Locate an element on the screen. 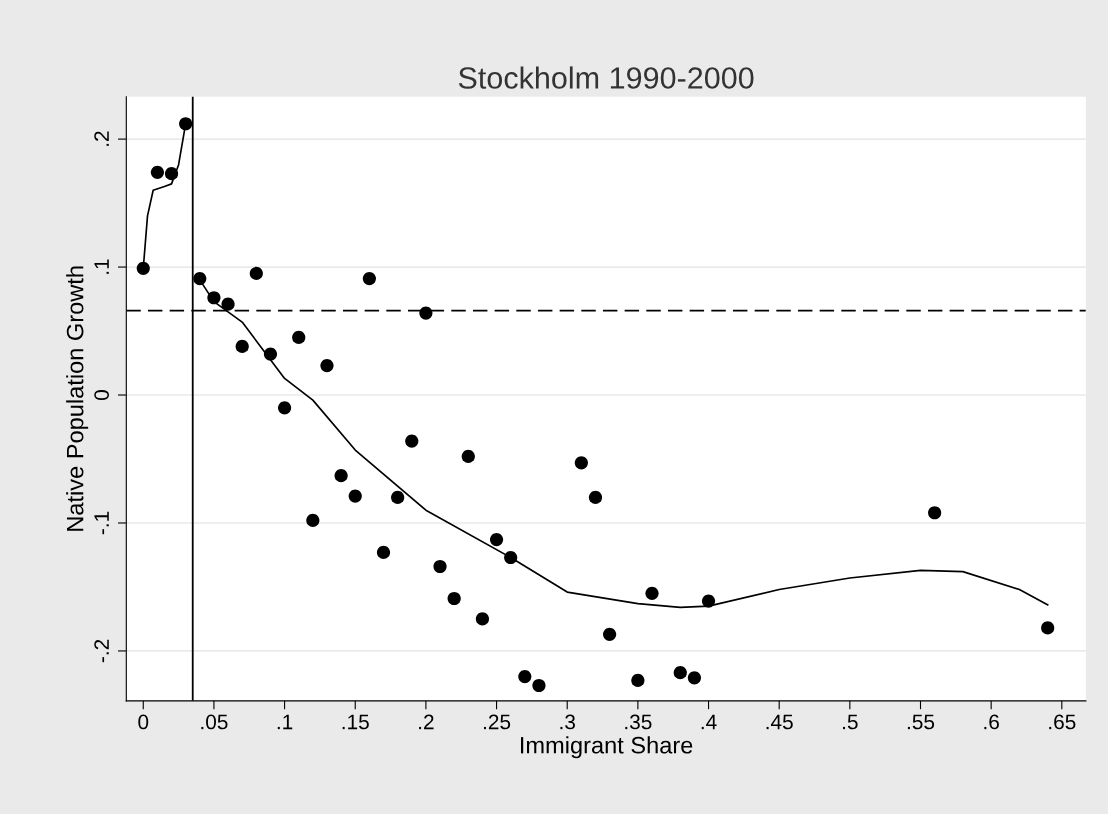  x-tick-label: .35 is located at coordinates (638, 722).